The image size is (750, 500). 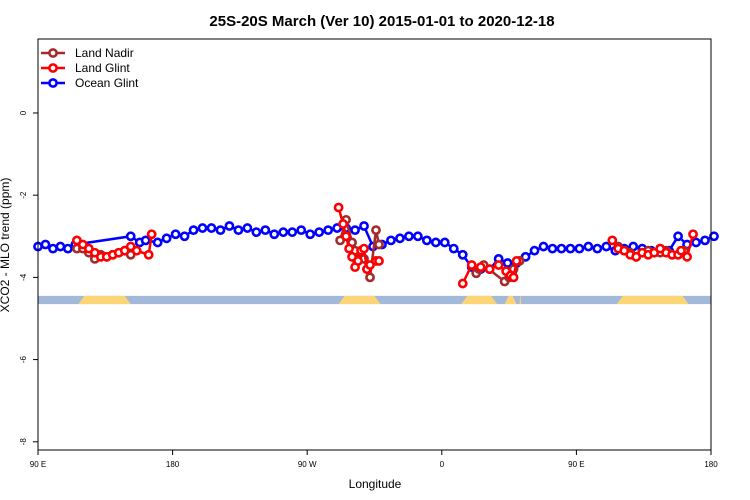 What do you see at coordinates (102, 68) in the screenshot?
I see `legend-label-land-glint: Land Glint` at bounding box center [102, 68].